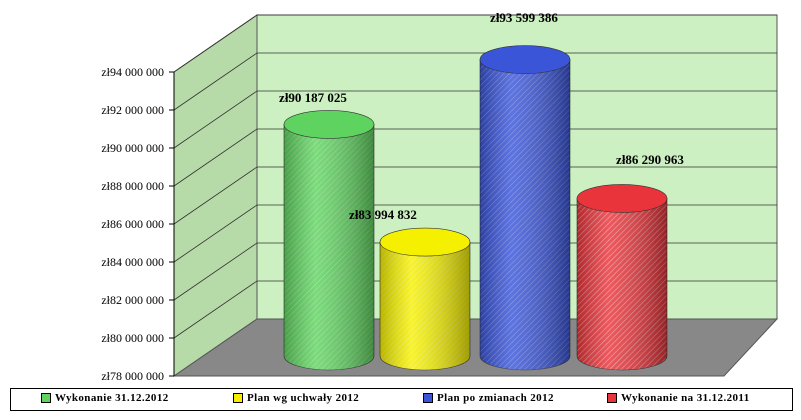  I want to click on y-tick-label: zł82 000 000, so click(132, 300).